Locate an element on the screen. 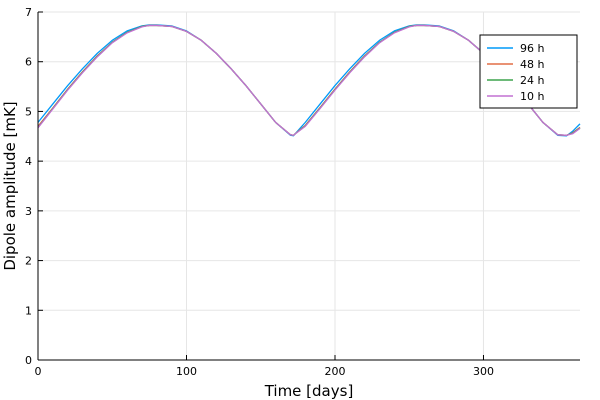 Image resolution: width=600 pixels, height=400 pixels. legend-label: 48 h is located at coordinates (532, 64).